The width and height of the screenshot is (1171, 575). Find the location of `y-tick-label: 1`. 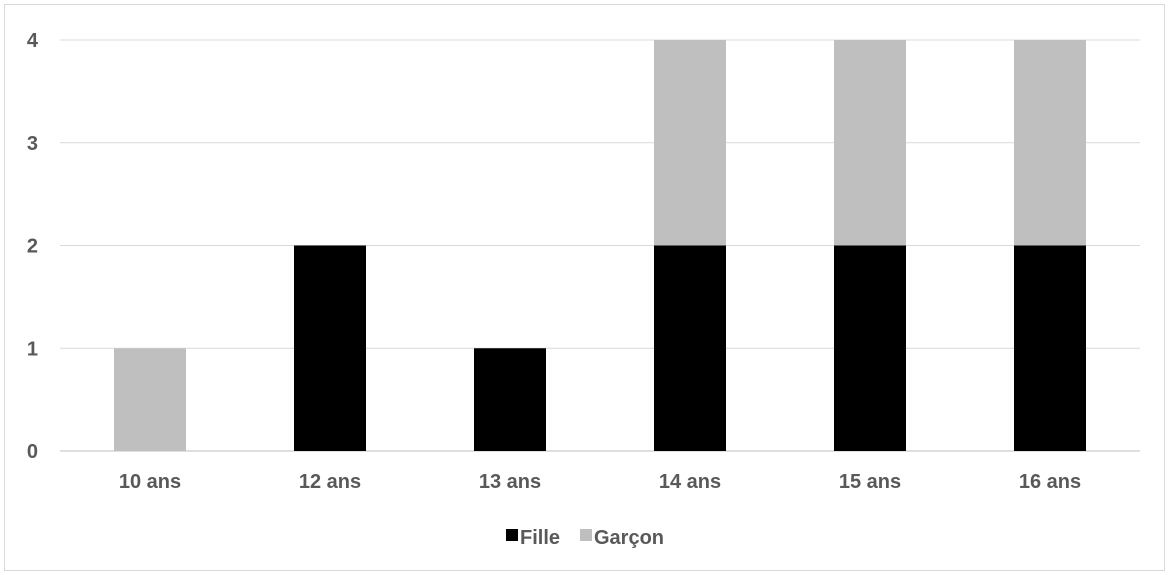

y-tick-label: 1 is located at coordinates (32, 349).